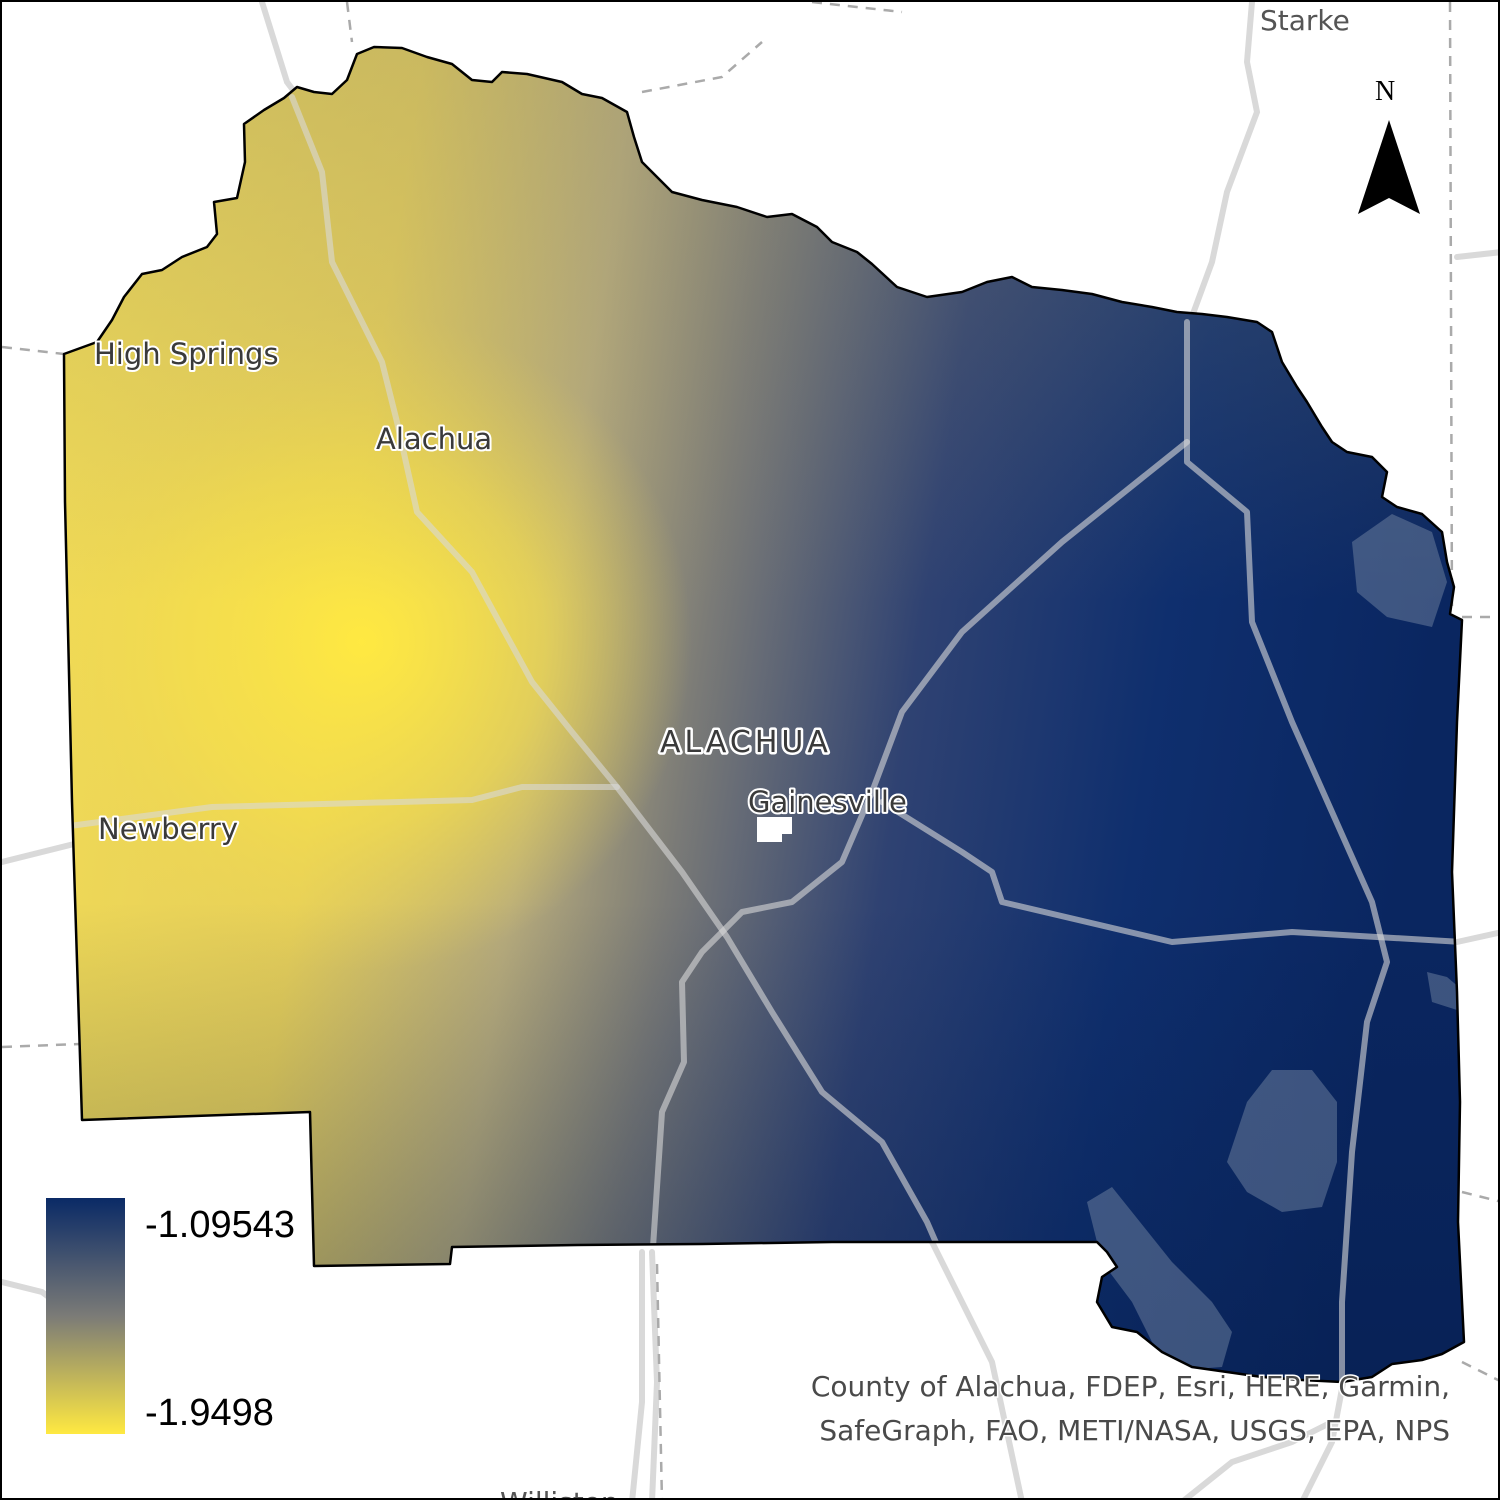  What do you see at coordinates (186, 354) in the screenshot?
I see `place-label-high-springs: High Springs` at bounding box center [186, 354].